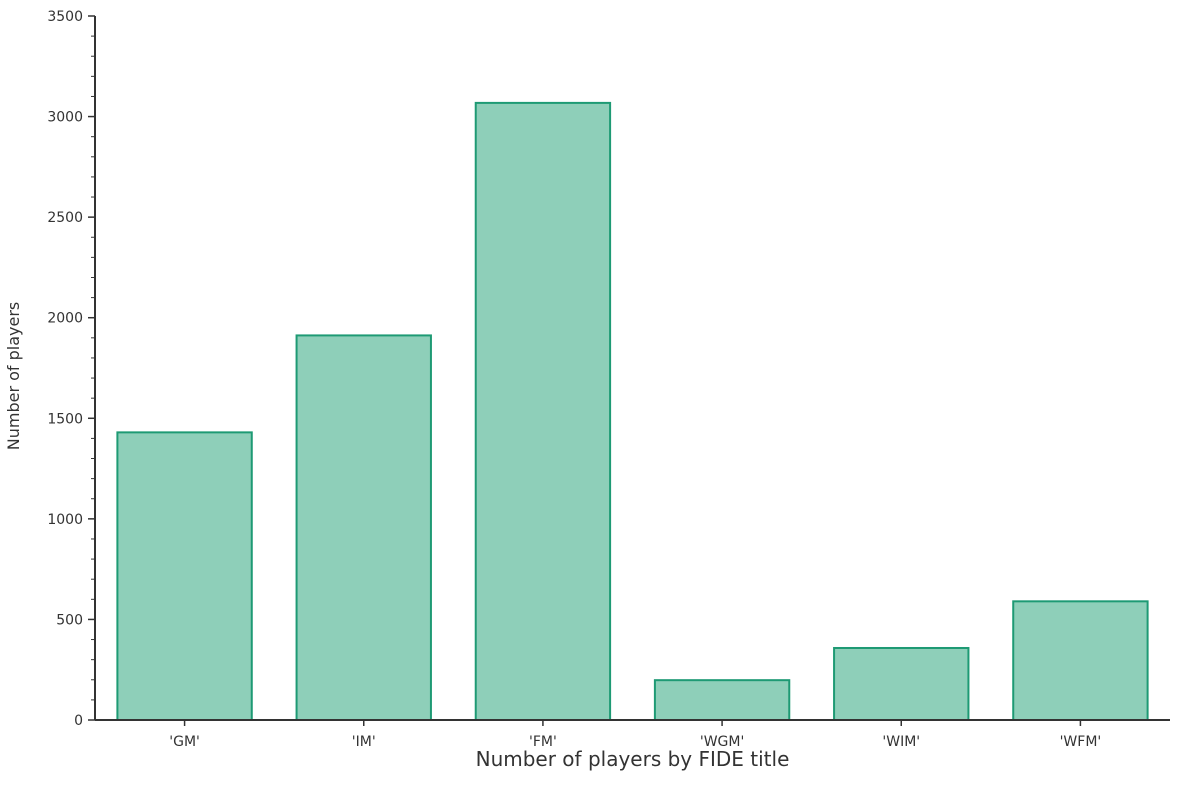 Image resolution: width=1200 pixels, height=800 pixels. What do you see at coordinates (364, 742) in the screenshot?
I see `x-tick-label: 'IM'` at bounding box center [364, 742].